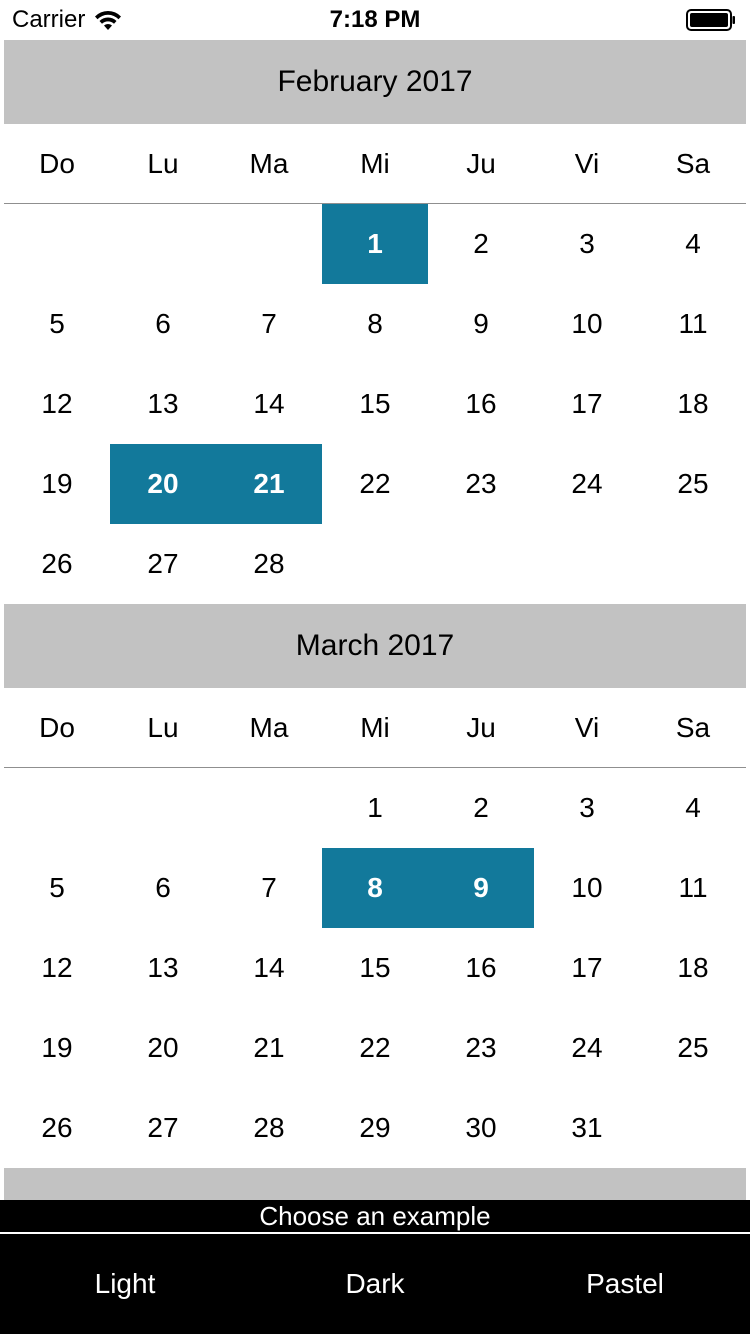 The width and height of the screenshot is (750, 1334). What do you see at coordinates (49, 19) in the screenshot?
I see `carrier-label: Carrier` at bounding box center [49, 19].